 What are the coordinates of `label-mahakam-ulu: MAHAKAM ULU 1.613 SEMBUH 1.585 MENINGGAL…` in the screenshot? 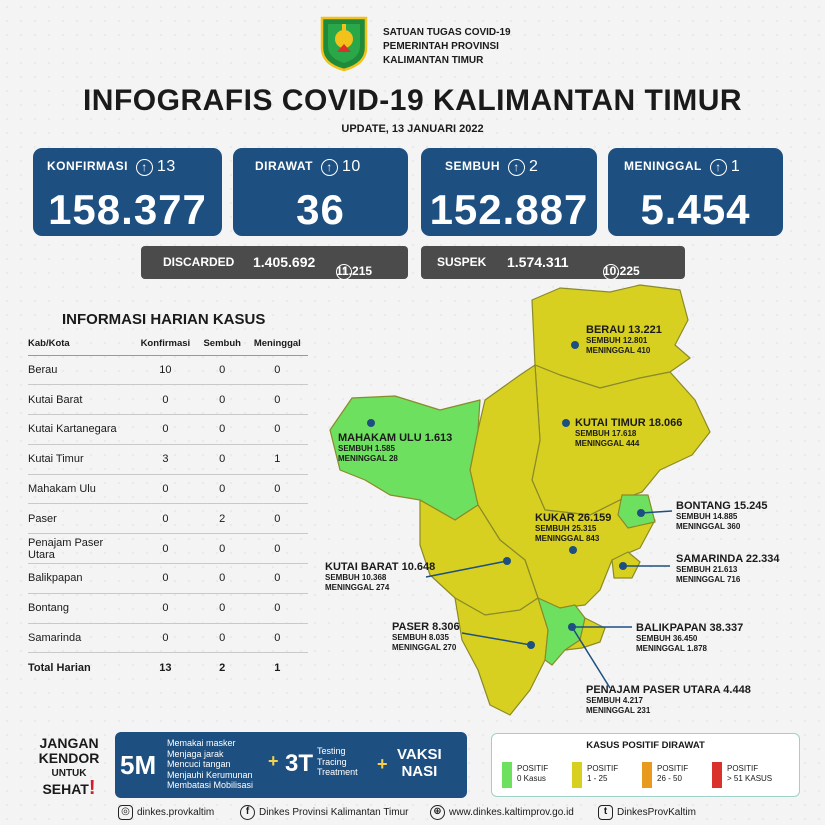 It's located at (395, 448).